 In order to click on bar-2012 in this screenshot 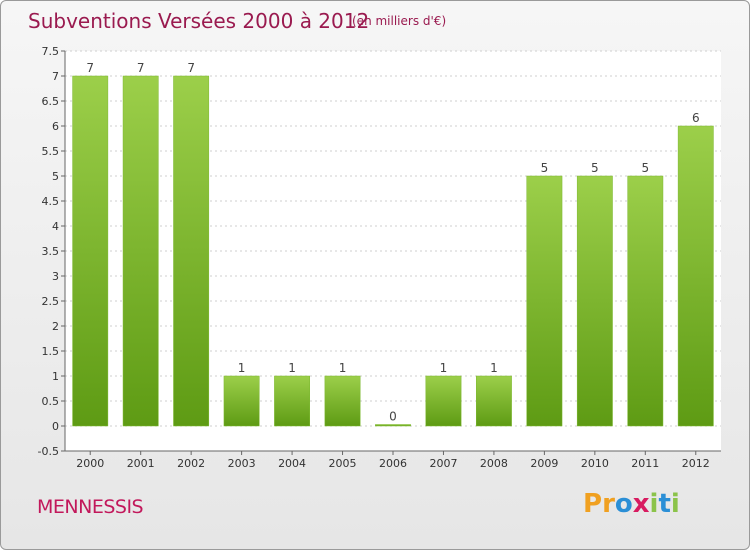, I will do `click(695, 276)`.